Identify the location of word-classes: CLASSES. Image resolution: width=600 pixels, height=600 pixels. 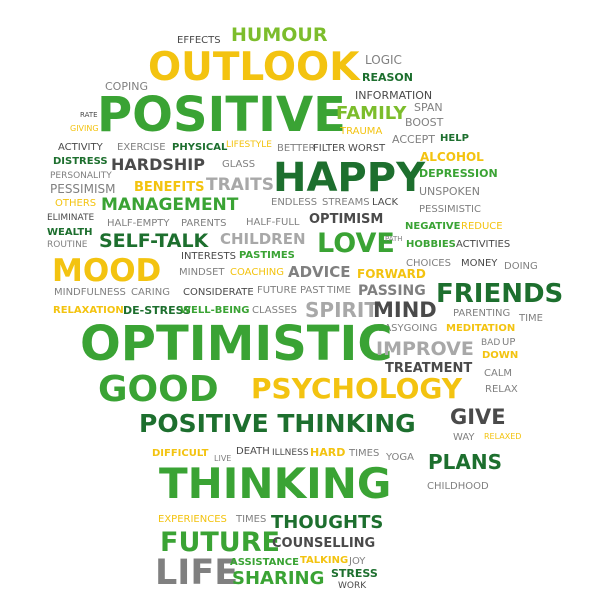
(274, 310).